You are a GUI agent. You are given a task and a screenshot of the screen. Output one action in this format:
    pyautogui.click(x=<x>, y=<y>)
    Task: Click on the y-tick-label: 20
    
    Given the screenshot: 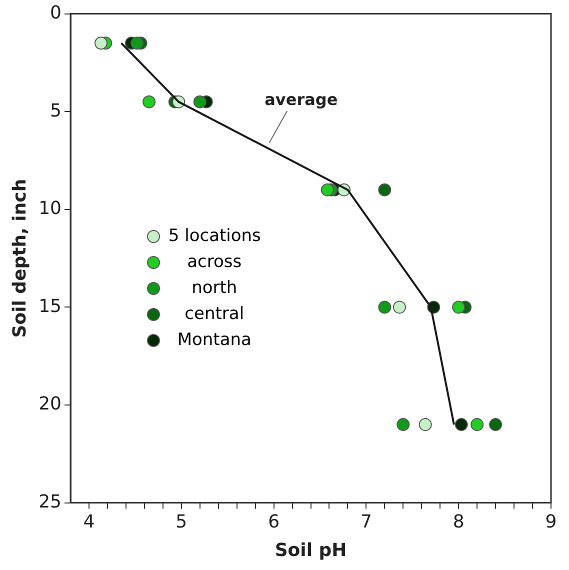 What is the action you would take?
    pyautogui.click(x=50, y=404)
    